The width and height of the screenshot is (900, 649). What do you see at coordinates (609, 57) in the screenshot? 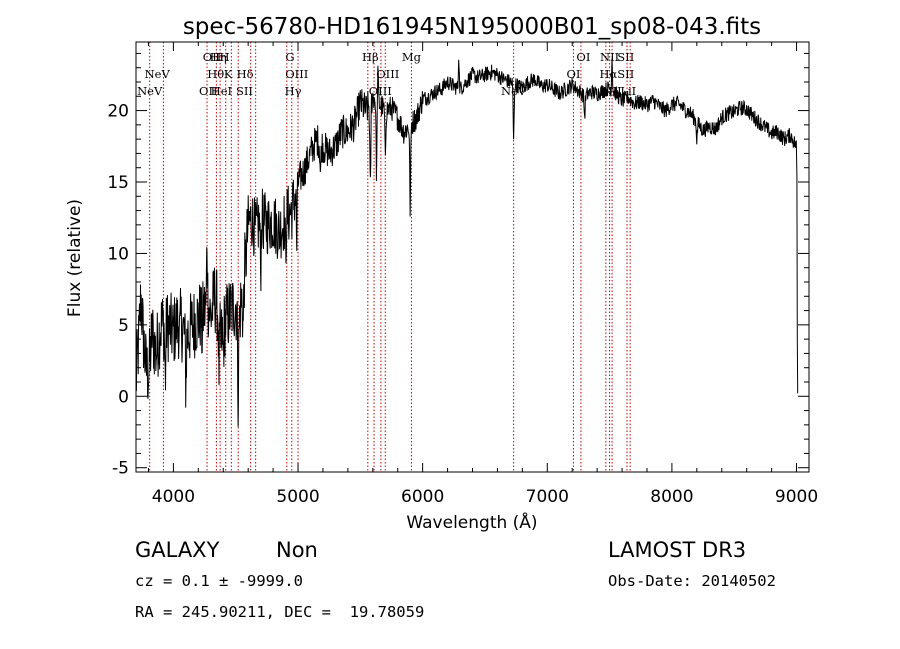
I see `line-label-20: NII` at bounding box center [609, 57].